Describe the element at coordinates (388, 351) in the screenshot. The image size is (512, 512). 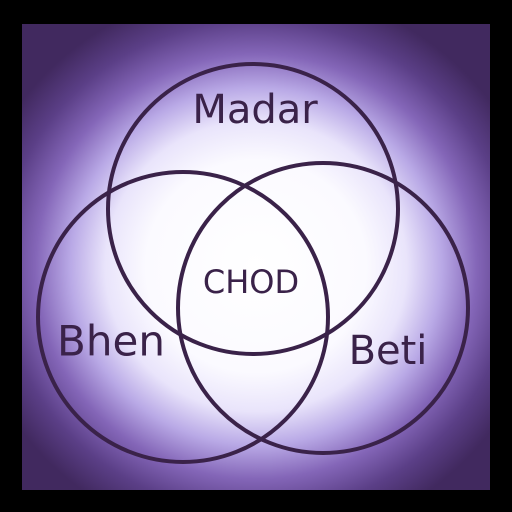
I see `label-beti: Beti` at that location.